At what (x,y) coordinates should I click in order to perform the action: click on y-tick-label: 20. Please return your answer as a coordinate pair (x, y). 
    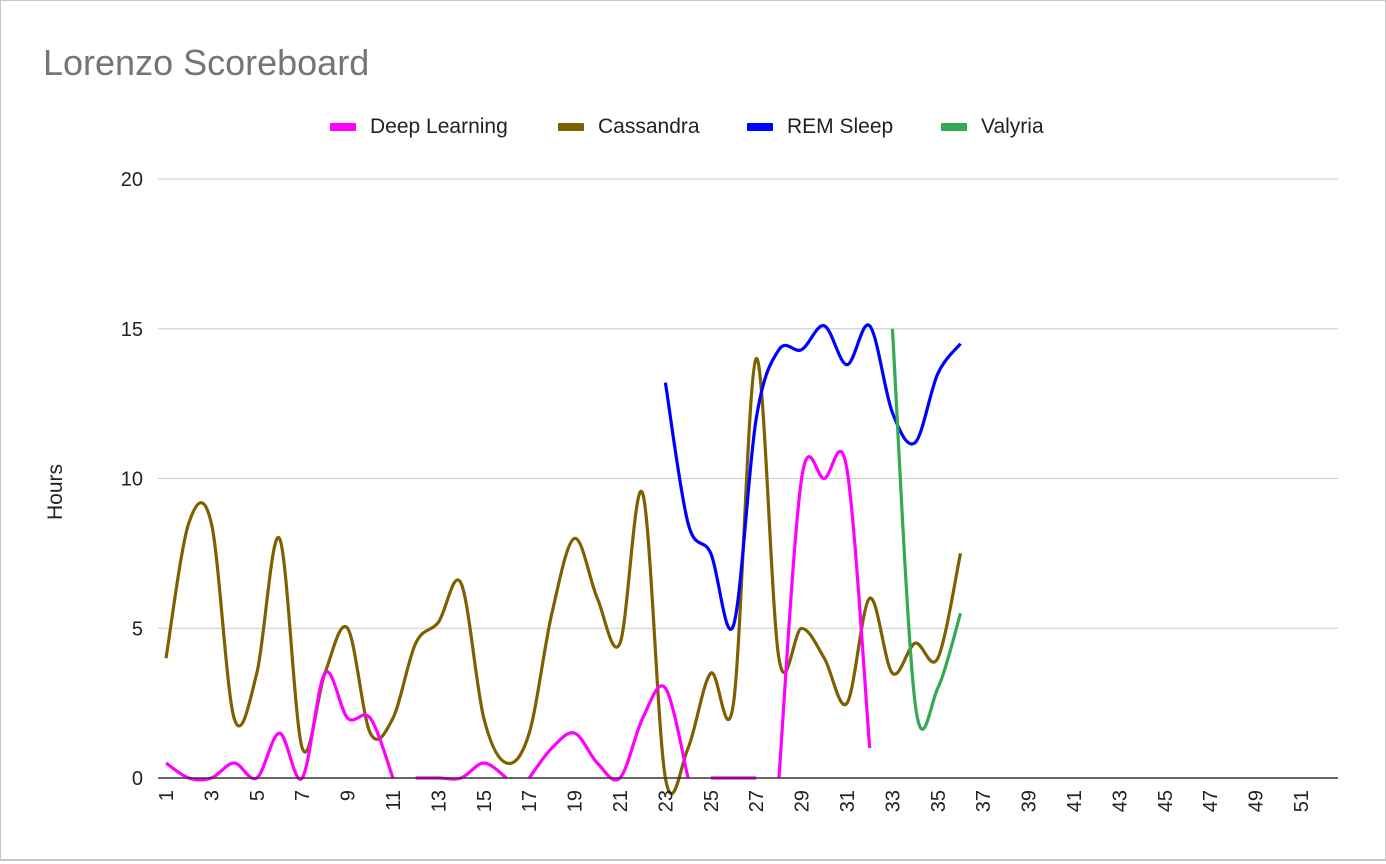
    Looking at the image, I should click on (132, 180).